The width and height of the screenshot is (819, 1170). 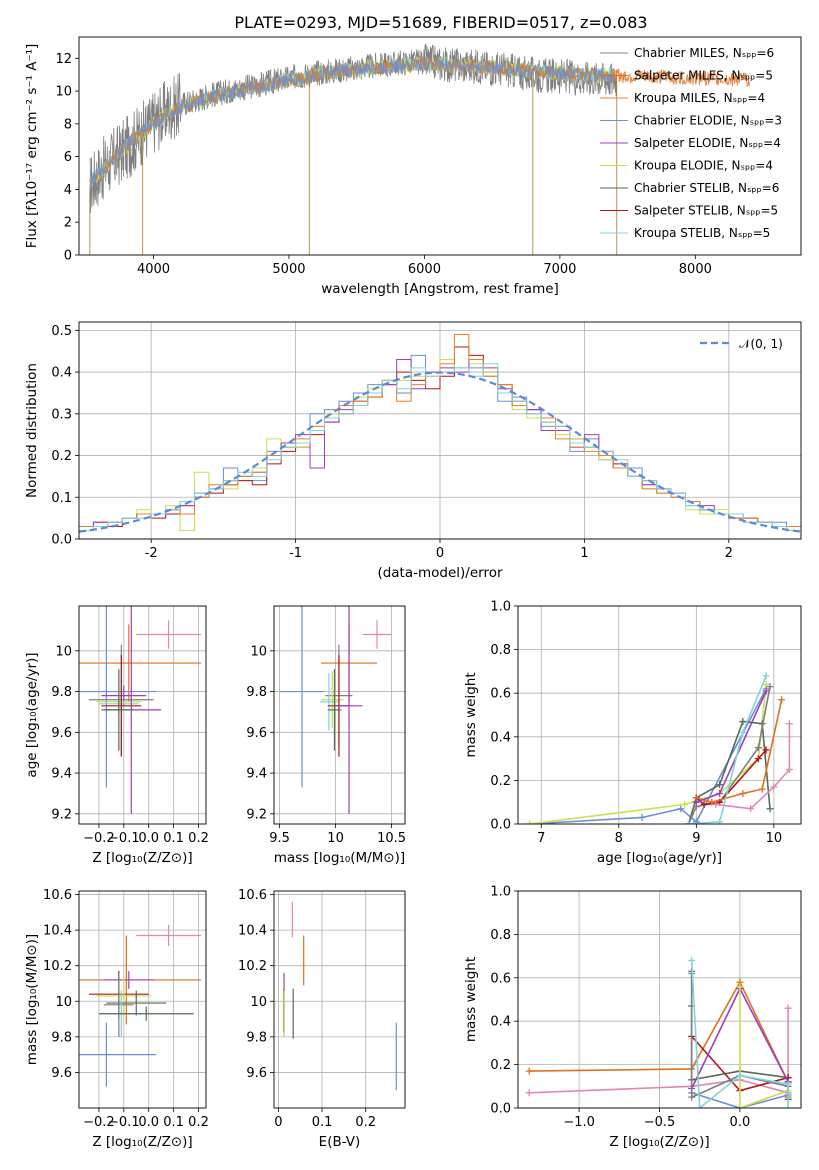 What do you see at coordinates (424, 269) in the screenshot?
I see `x-tick-label: 6000` at bounding box center [424, 269].